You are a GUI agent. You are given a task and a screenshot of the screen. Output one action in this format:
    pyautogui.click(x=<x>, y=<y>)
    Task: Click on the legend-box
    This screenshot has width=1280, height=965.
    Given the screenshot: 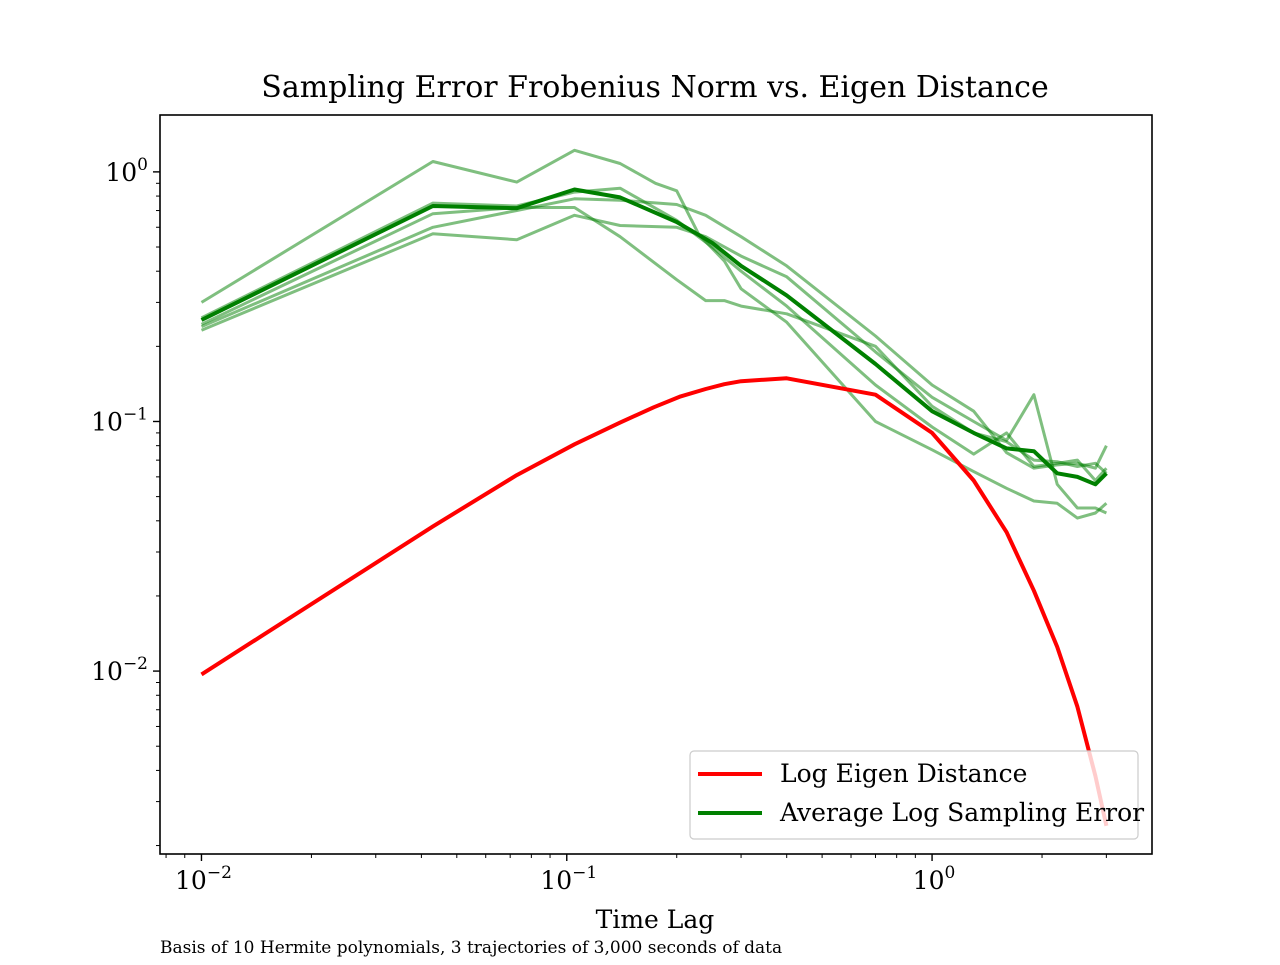 What is the action you would take?
    pyautogui.click(x=914, y=795)
    